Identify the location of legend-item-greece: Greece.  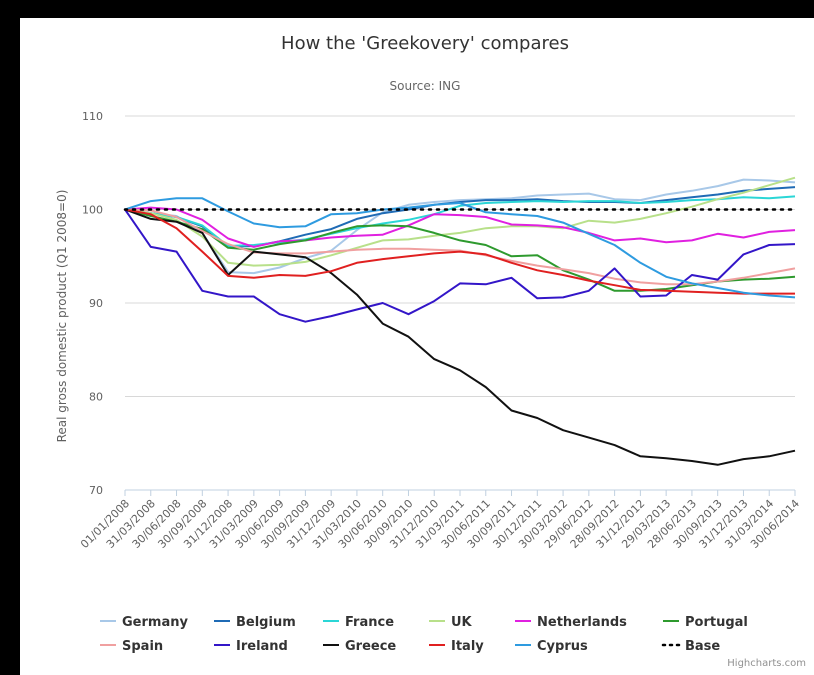
(359, 646).